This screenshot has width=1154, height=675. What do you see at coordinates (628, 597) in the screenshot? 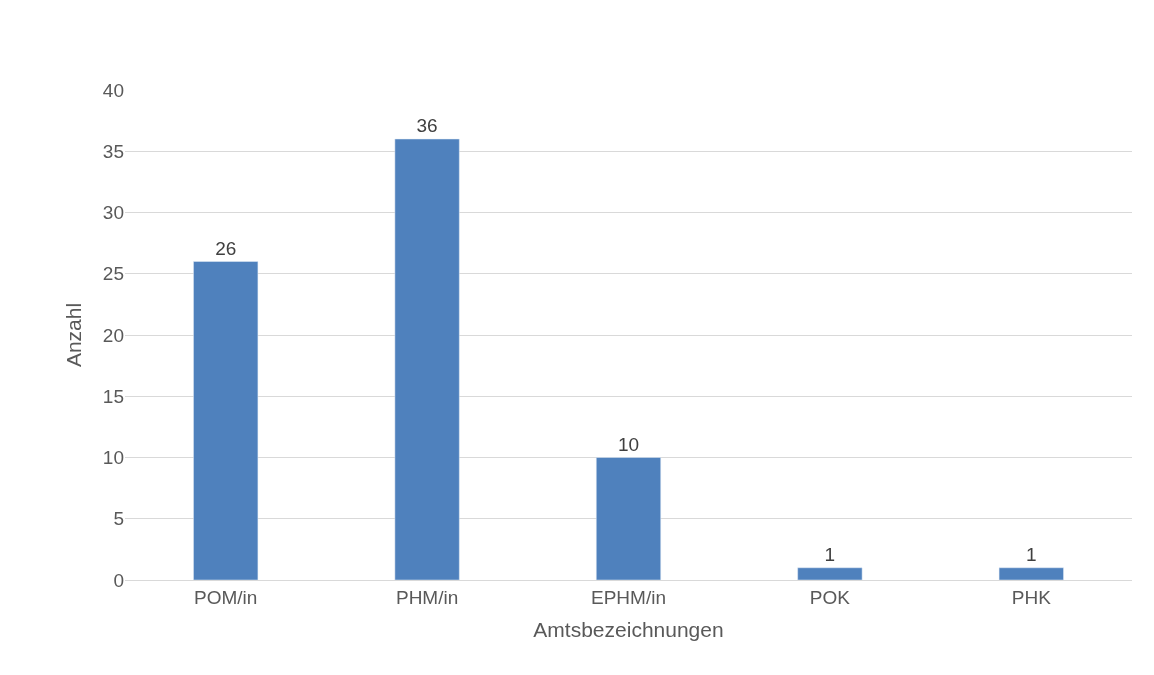
I see `x-tick-label: EPHM/in` at bounding box center [628, 597].